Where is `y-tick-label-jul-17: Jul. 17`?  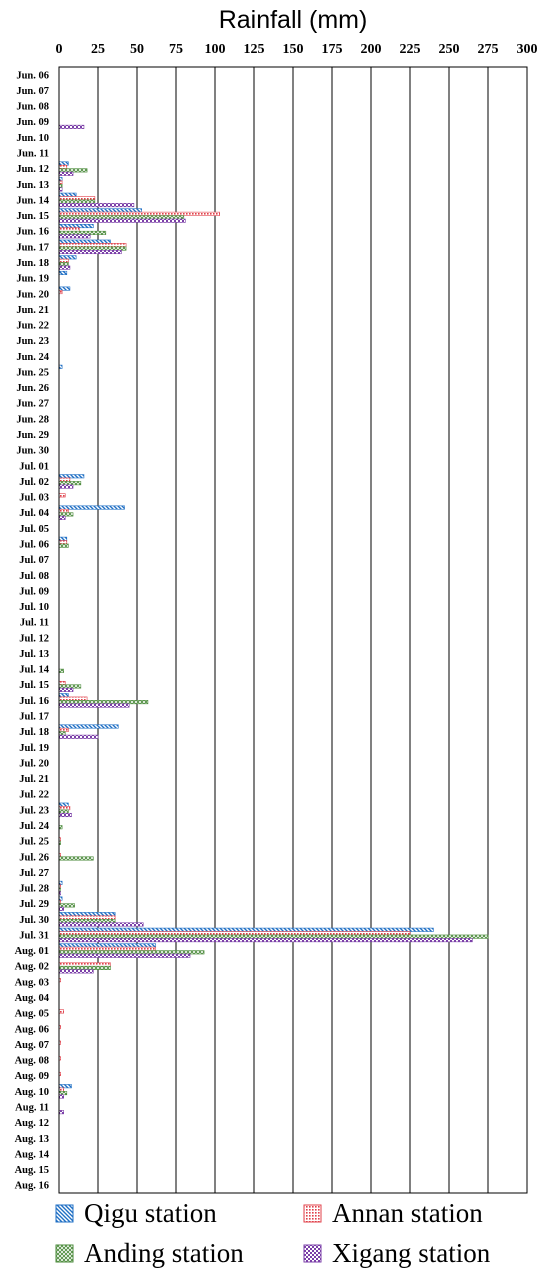 y-tick-label-jul-17: Jul. 17 is located at coordinates (34, 717).